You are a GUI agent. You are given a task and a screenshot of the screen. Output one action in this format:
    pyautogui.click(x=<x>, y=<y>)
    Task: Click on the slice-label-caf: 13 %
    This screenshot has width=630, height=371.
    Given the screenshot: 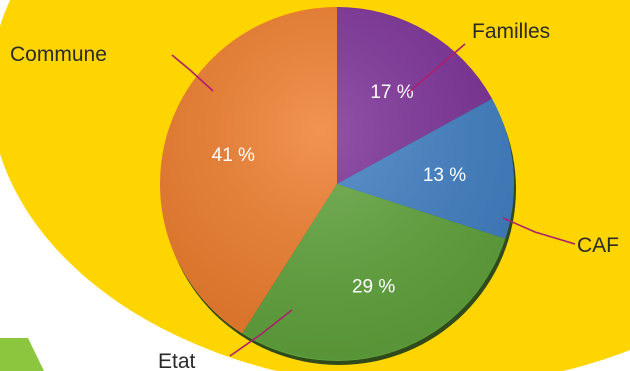 What is the action you would take?
    pyautogui.click(x=444, y=175)
    